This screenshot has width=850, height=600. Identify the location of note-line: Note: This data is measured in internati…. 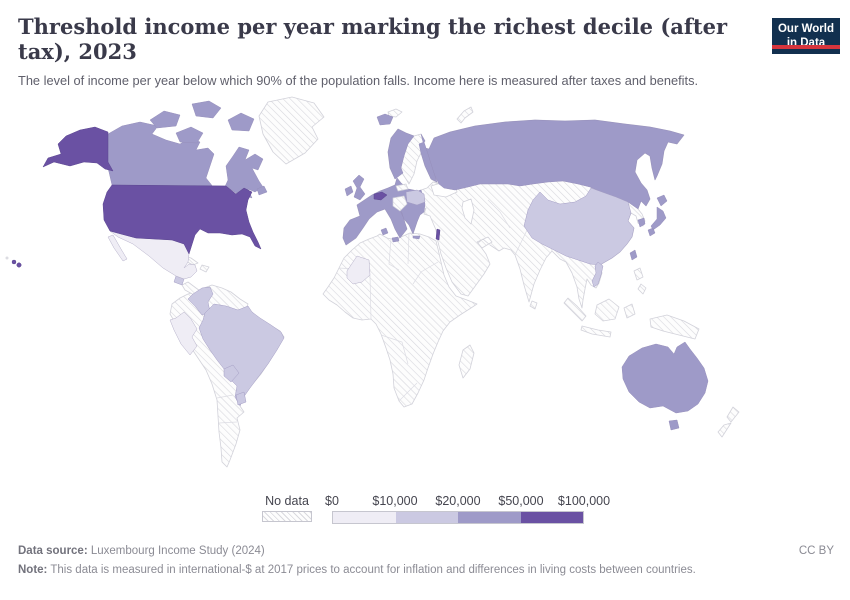
(426, 570).